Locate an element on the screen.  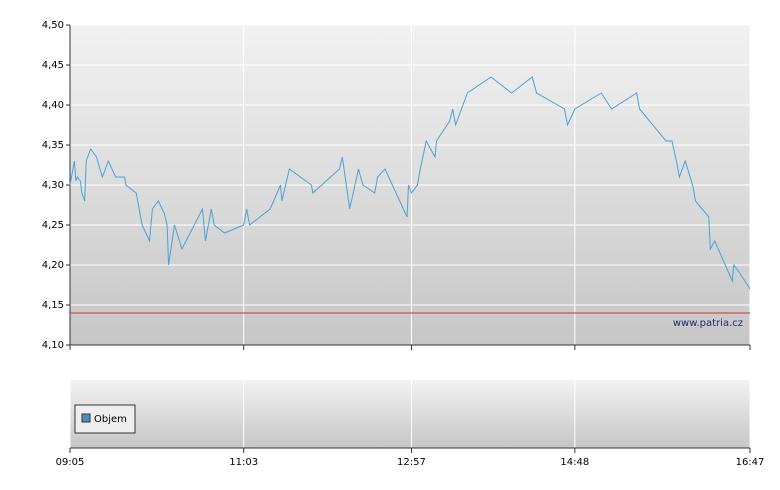
y-tick-label: 4,10 is located at coordinates (53, 345).